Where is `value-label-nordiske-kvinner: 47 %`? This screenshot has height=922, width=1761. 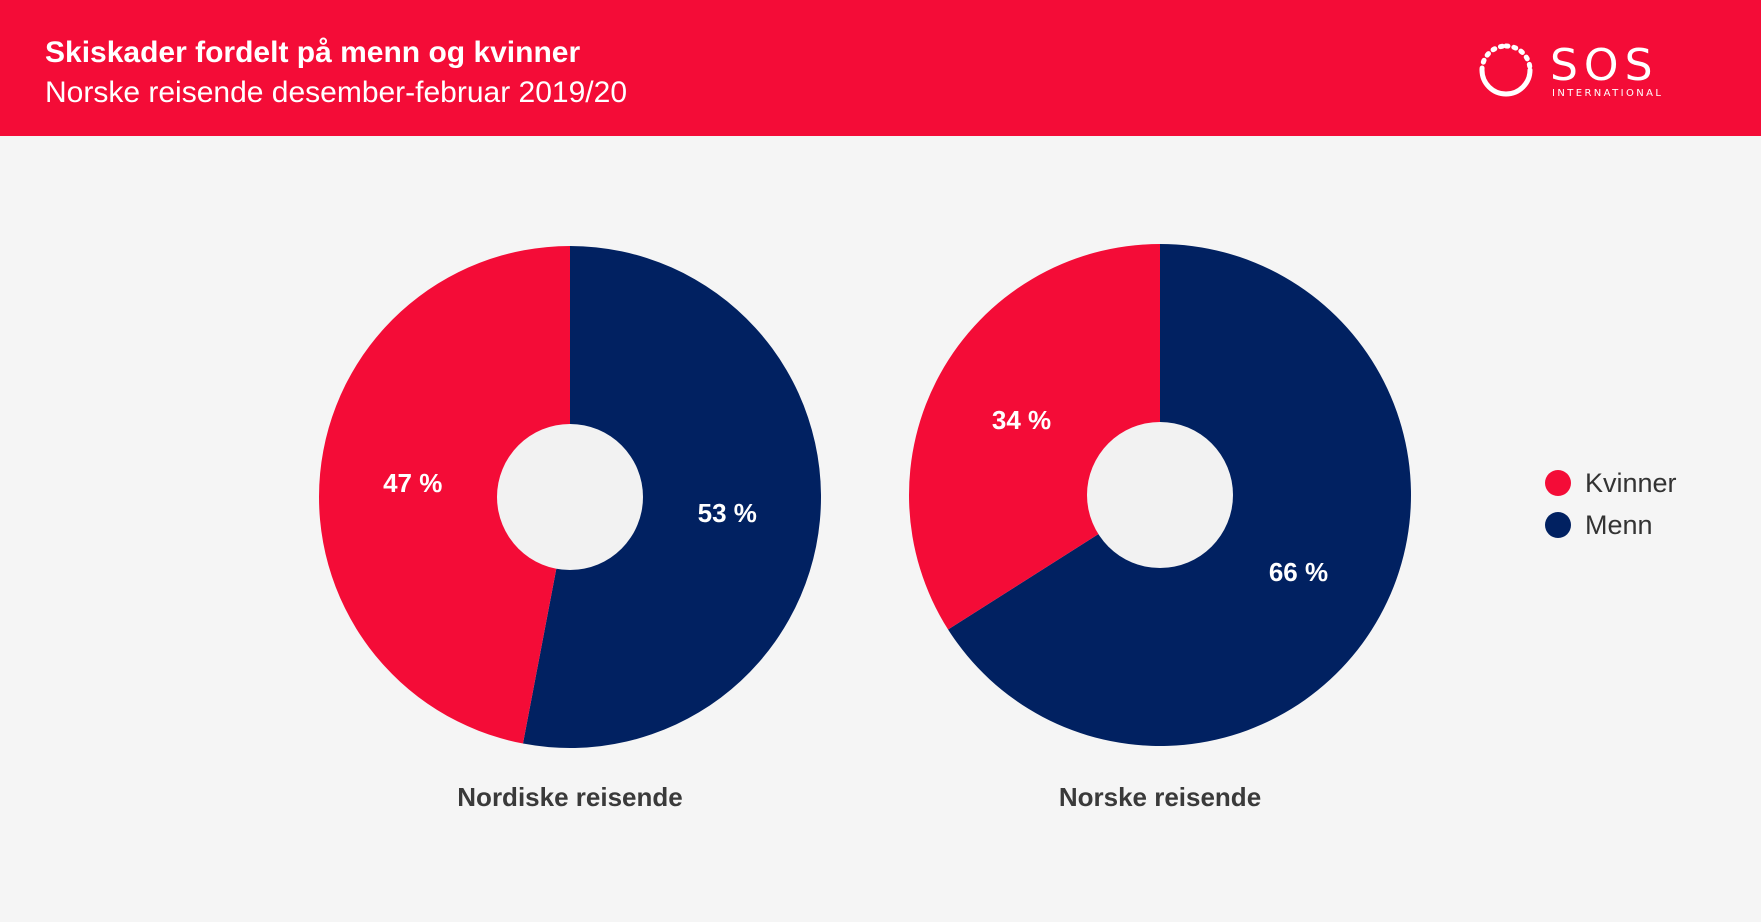 value-label-nordiske-kvinner: 47 % is located at coordinates (412, 483).